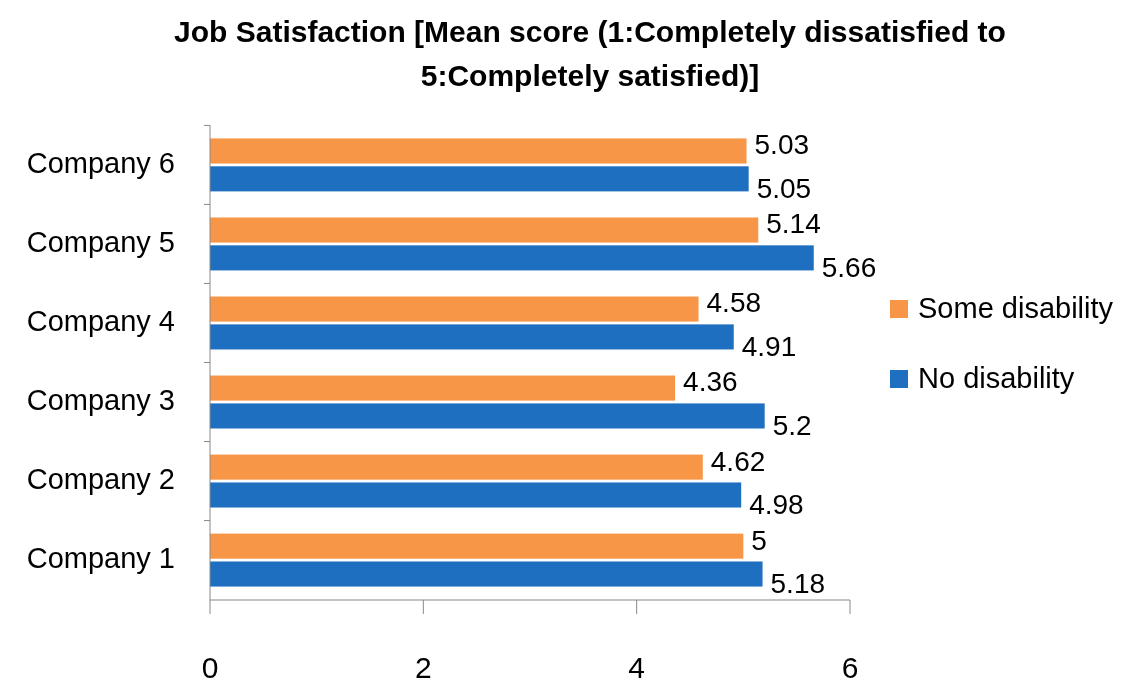  Describe the element at coordinates (996, 377) in the screenshot. I see `legend-label: No disability` at that location.